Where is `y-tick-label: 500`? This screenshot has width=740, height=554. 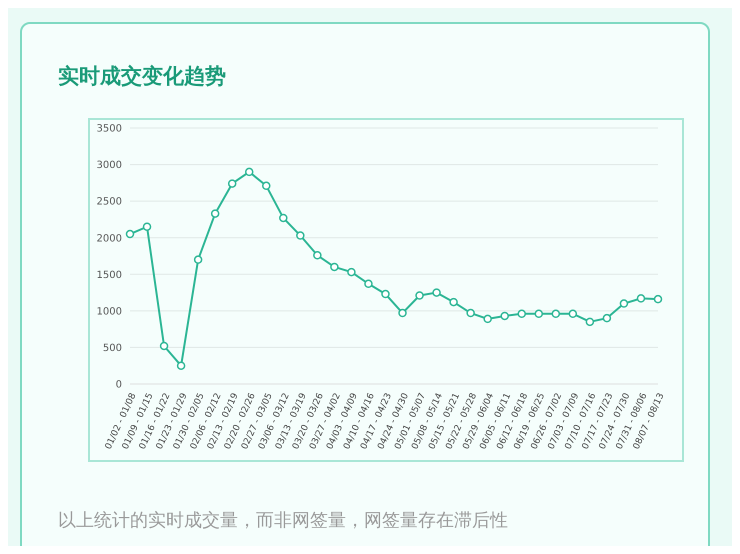
y-tick-label: 500 is located at coordinates (112, 348).